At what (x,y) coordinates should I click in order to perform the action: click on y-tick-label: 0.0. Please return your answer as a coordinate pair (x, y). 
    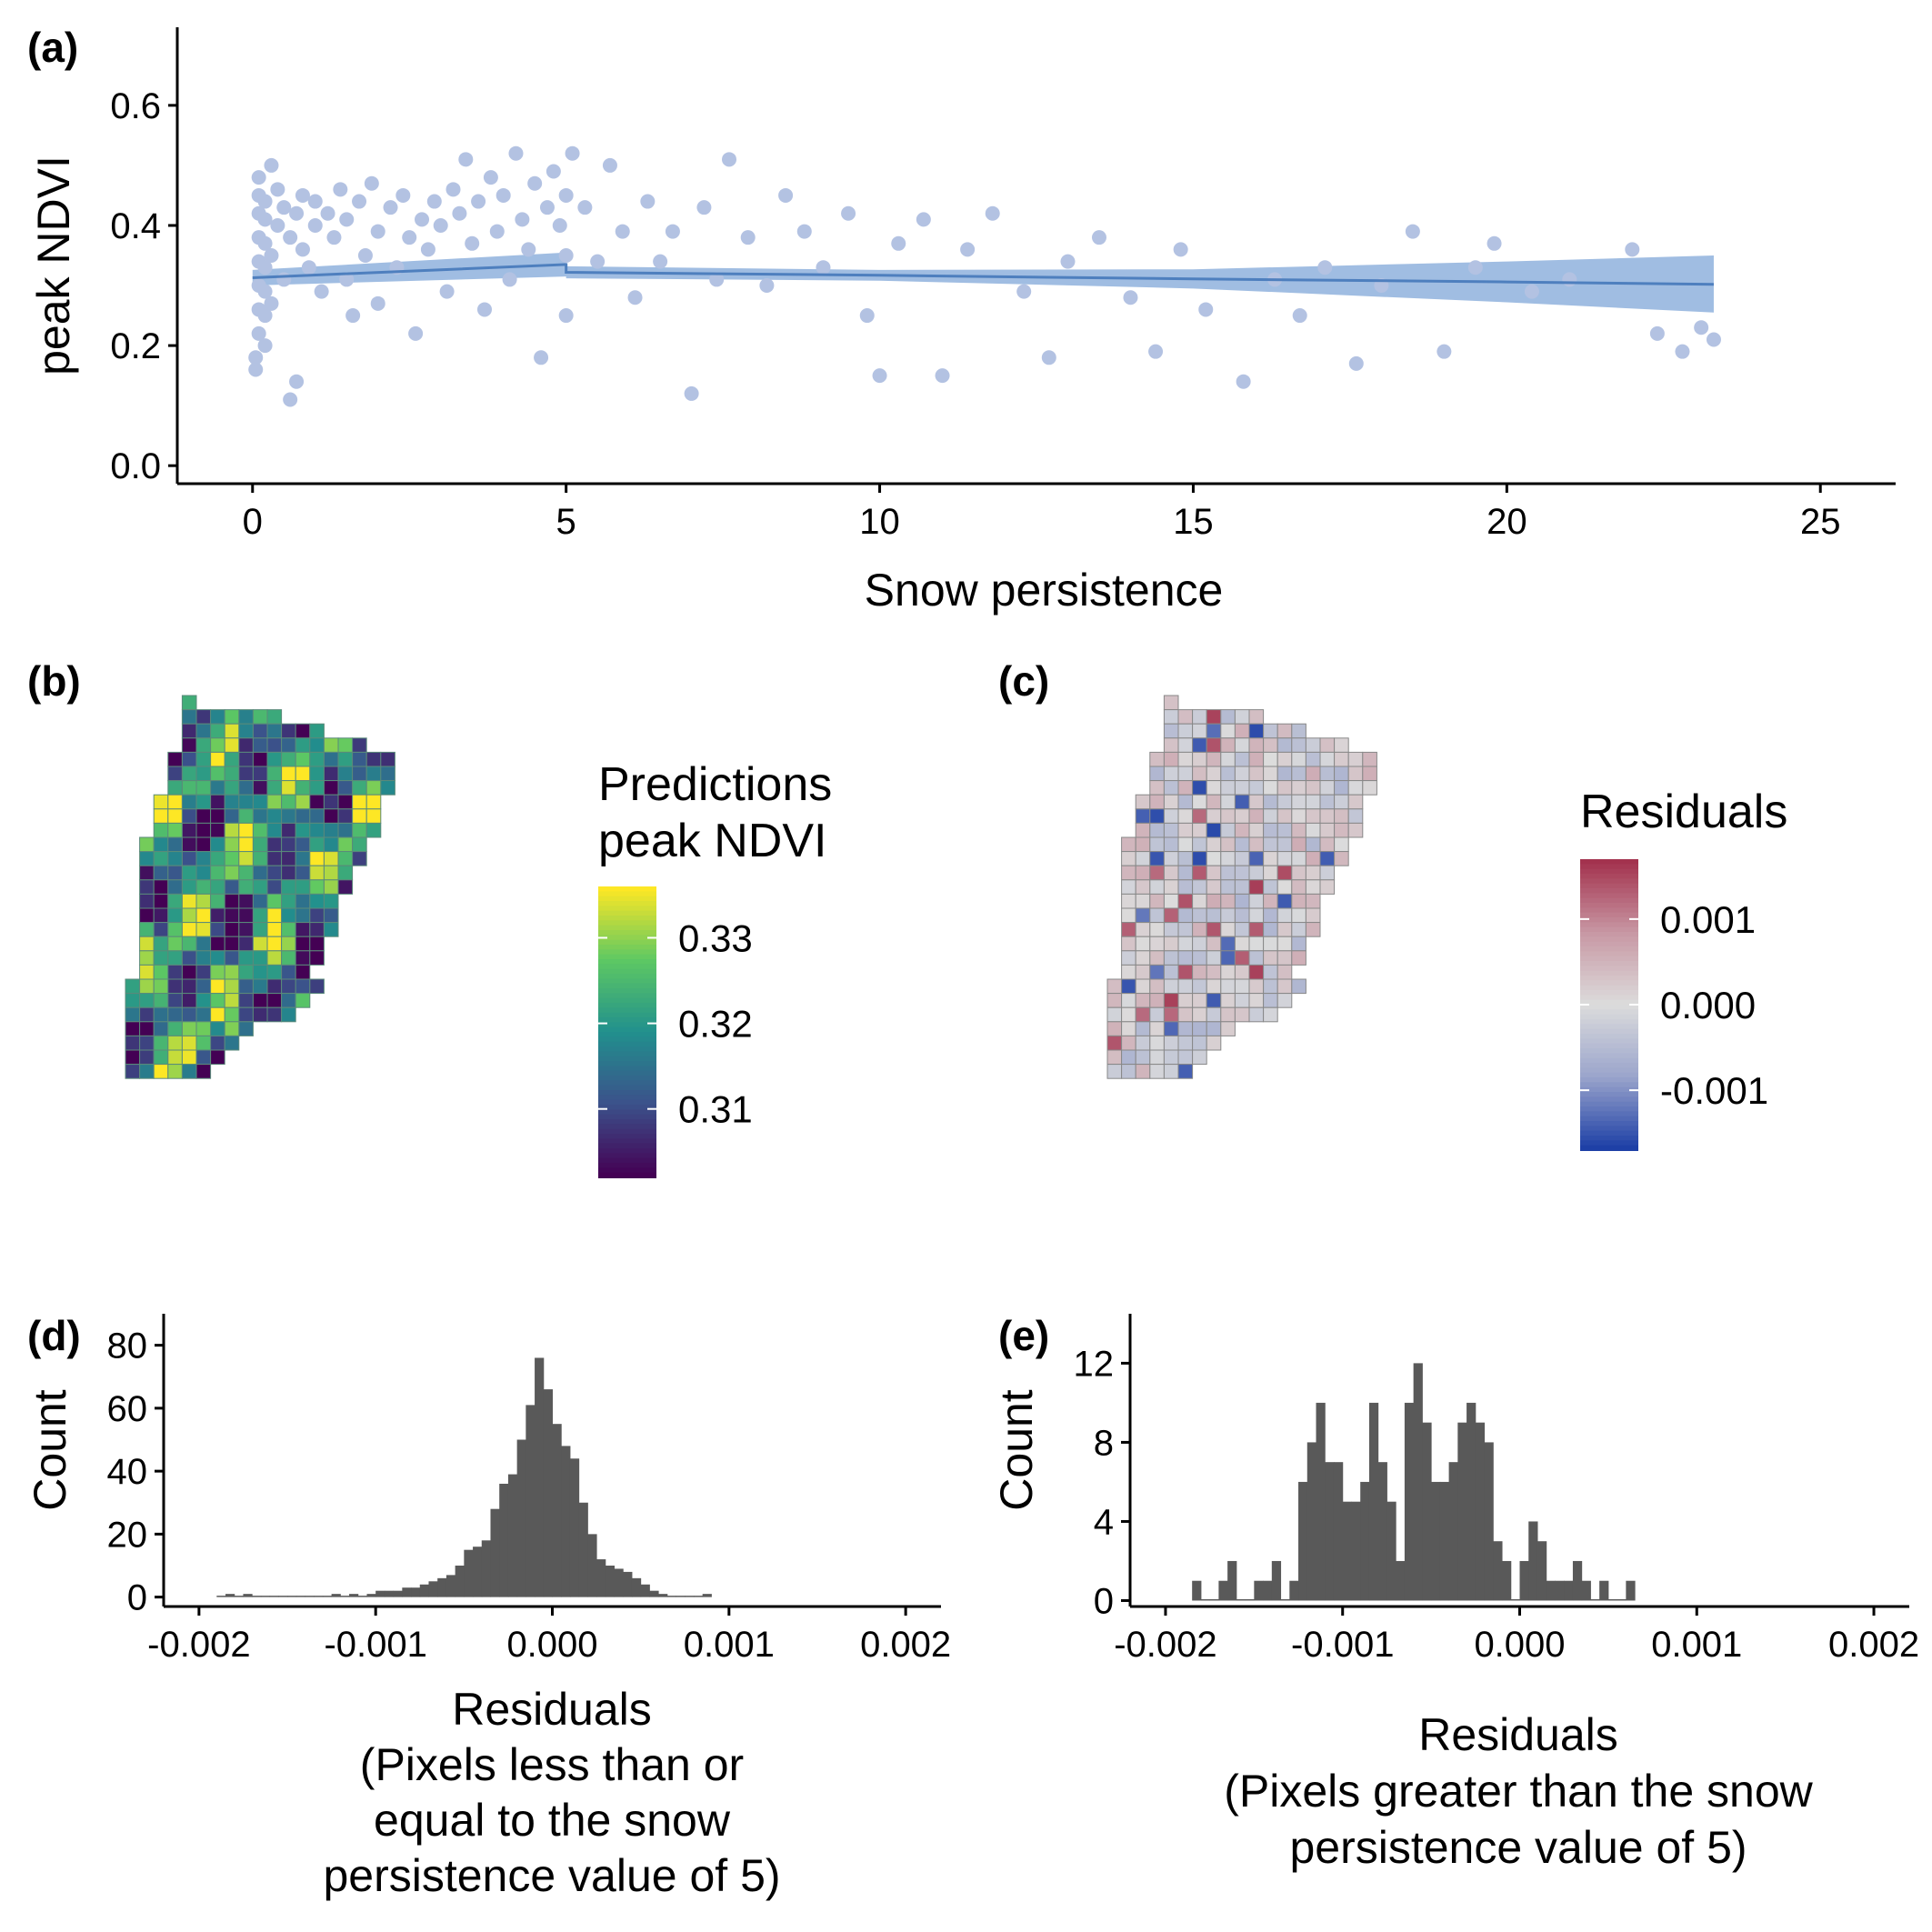
    Looking at the image, I should click on (135, 466).